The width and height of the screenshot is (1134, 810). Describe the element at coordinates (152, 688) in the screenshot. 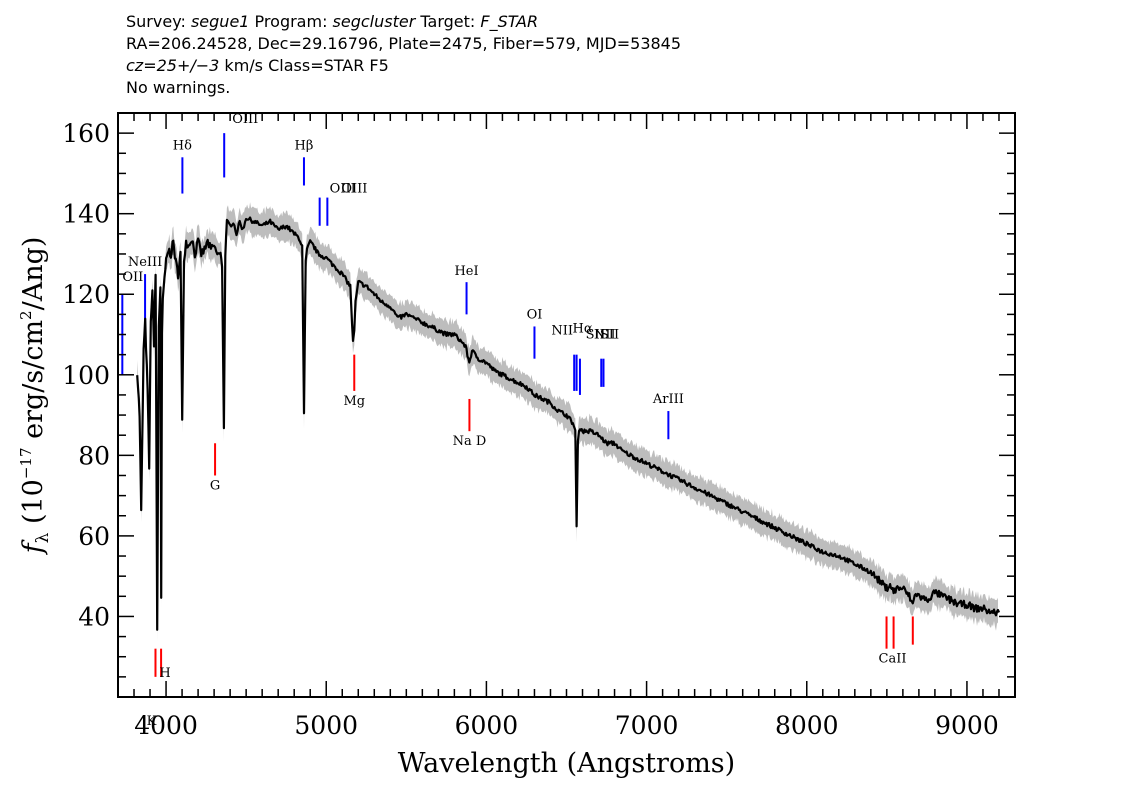

I see `absorption-line-marker: K` at that location.